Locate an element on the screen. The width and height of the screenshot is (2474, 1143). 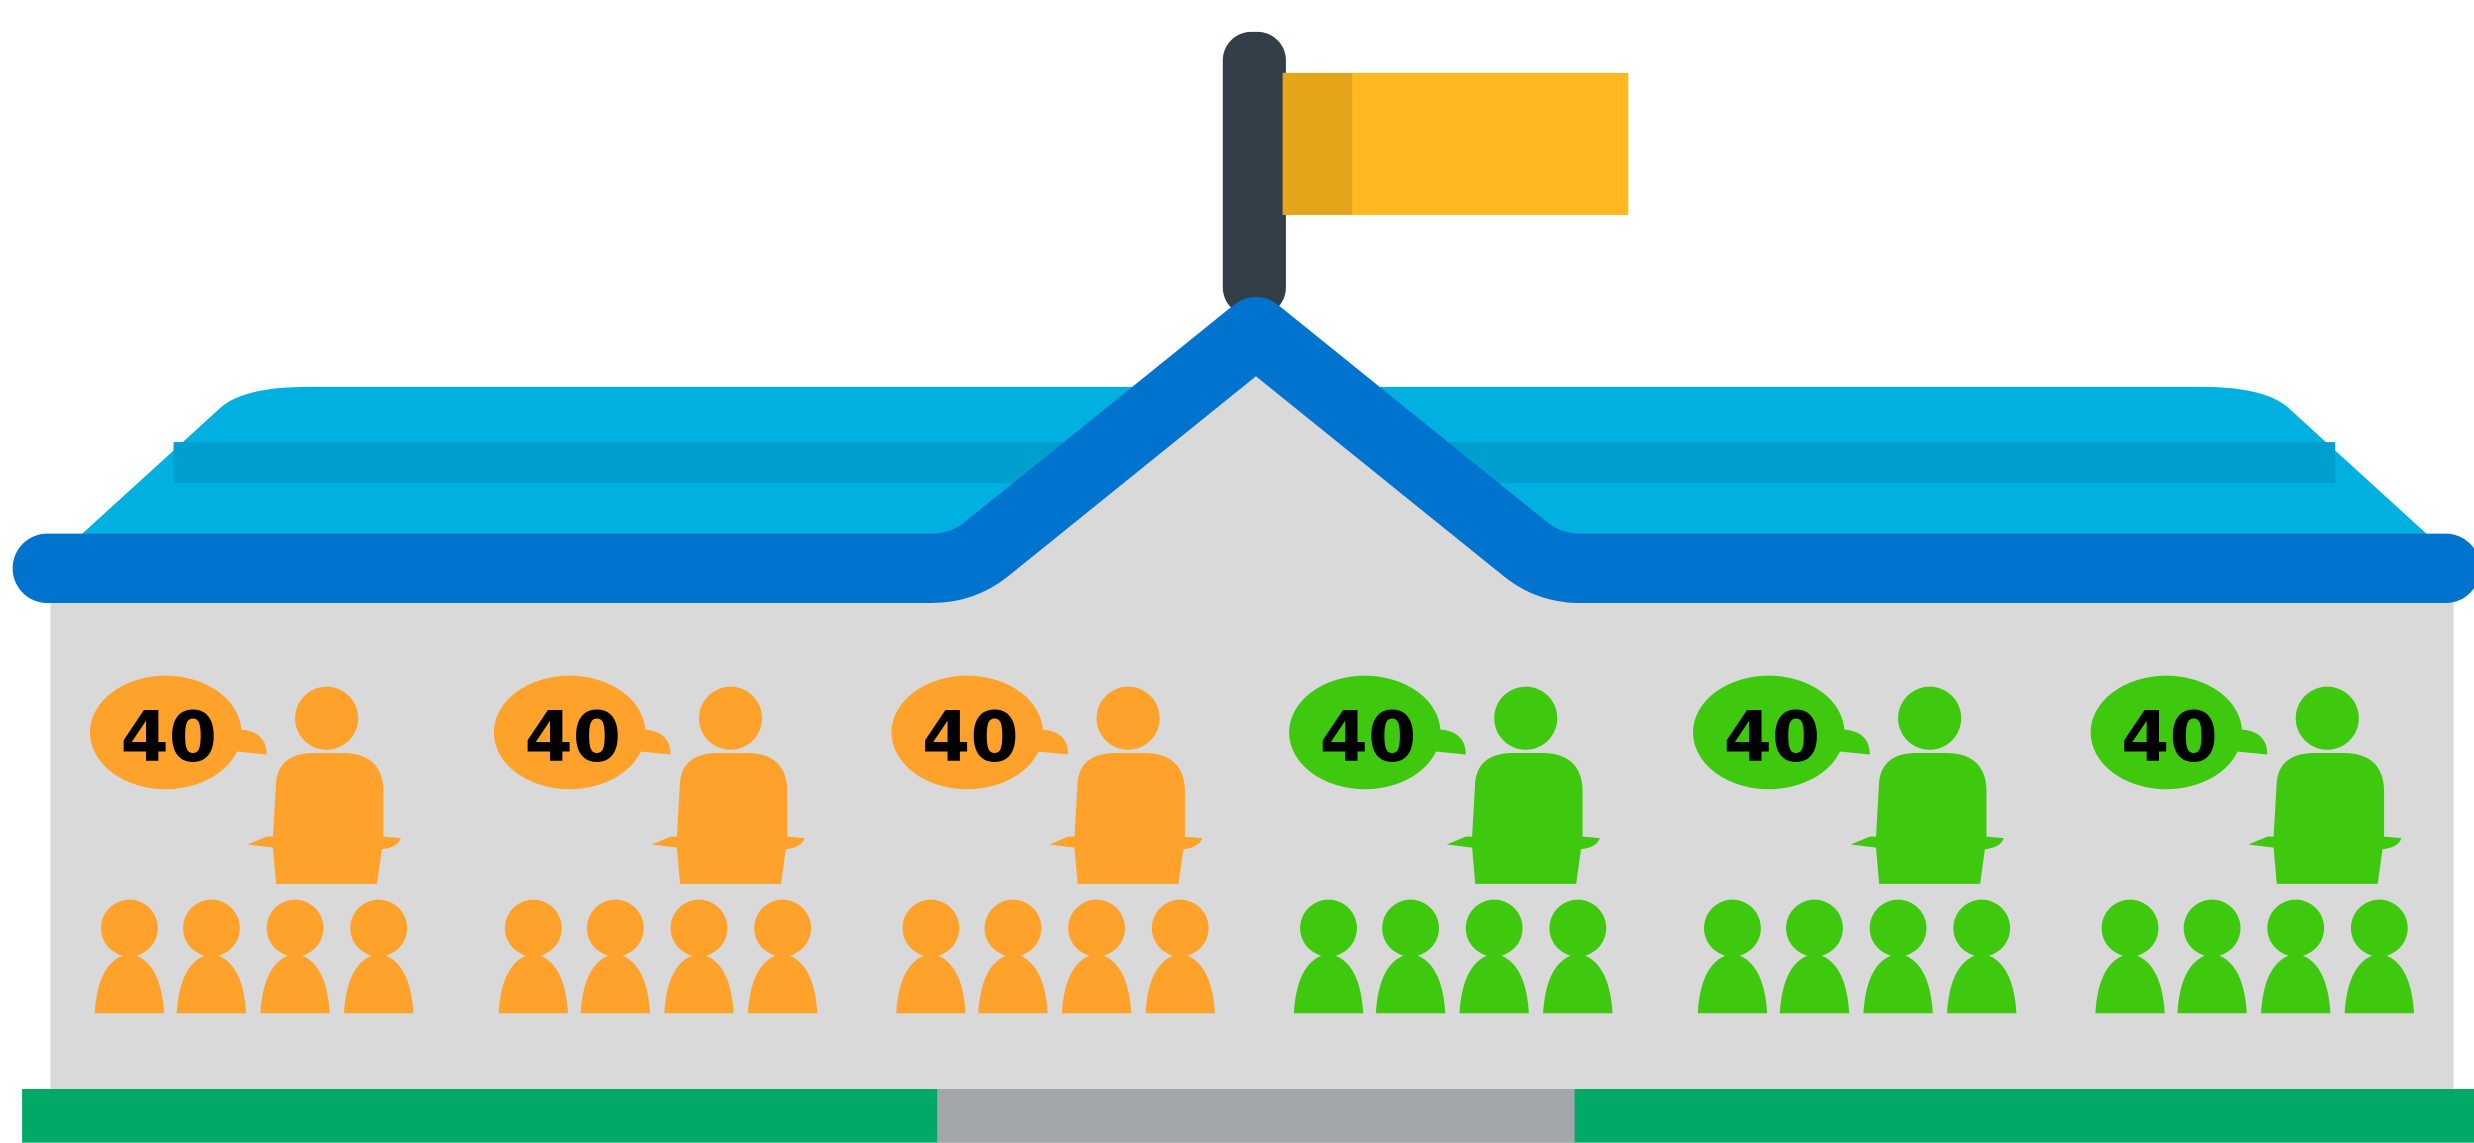
flag-shade is located at coordinates (1317, 143).